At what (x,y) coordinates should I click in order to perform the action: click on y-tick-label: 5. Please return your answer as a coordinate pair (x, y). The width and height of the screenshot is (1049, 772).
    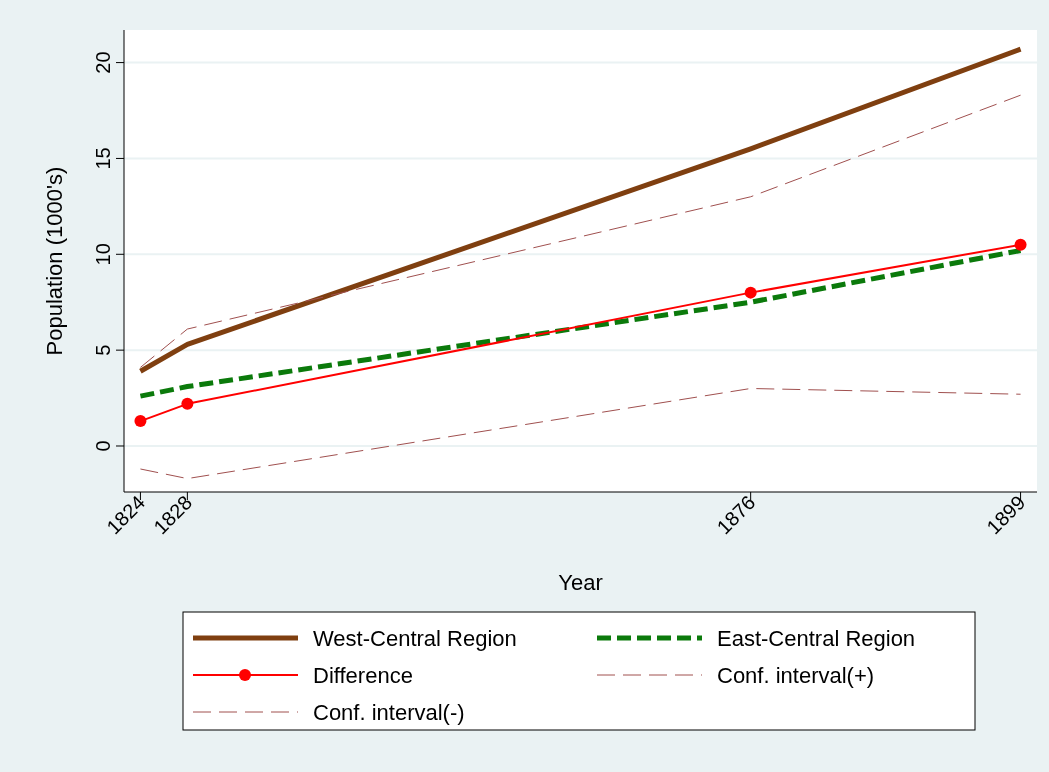
    Looking at the image, I should click on (103, 350).